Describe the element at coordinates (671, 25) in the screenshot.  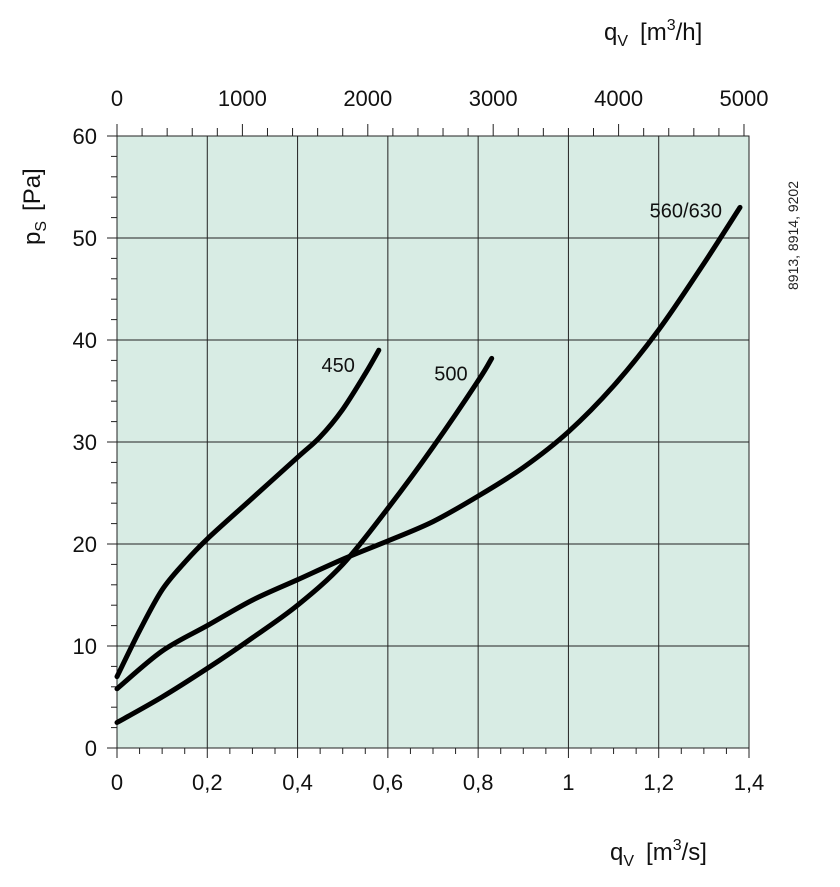
I see `top-axis-unit-sup: 3` at that location.